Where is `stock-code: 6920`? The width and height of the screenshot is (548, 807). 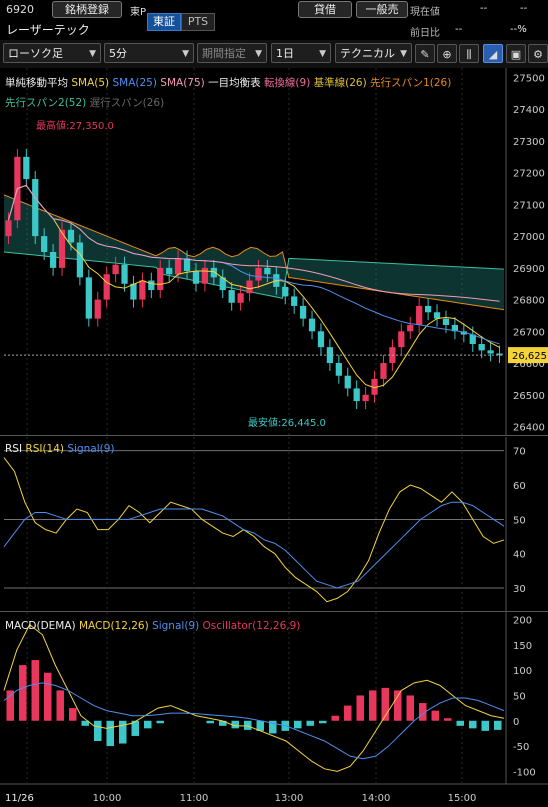
stock-code: 6920 is located at coordinates (20, 9).